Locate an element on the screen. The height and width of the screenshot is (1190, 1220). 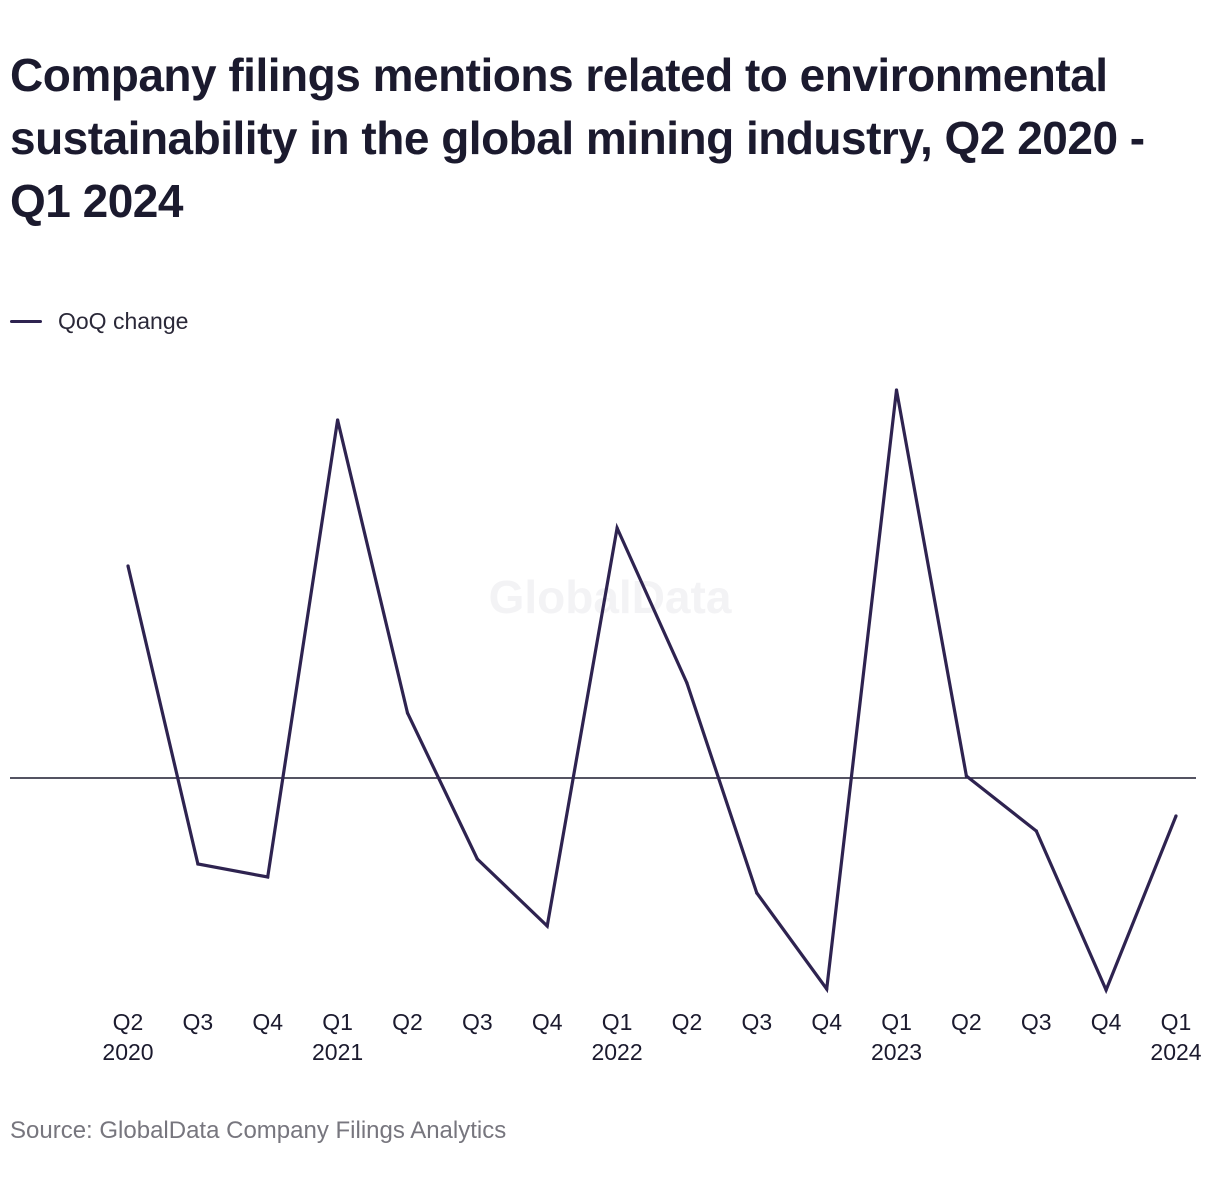
legend: QoQ change is located at coordinates (99, 321).